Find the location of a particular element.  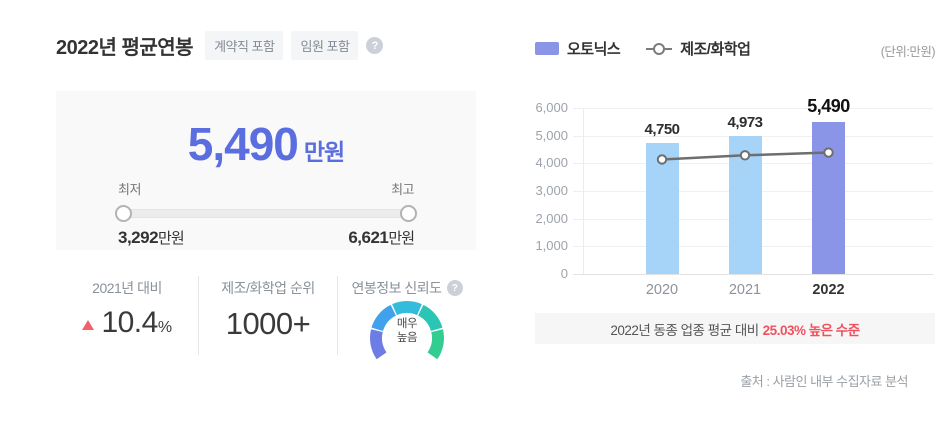

average-salary-value: 5,490 is located at coordinates (243, 144).